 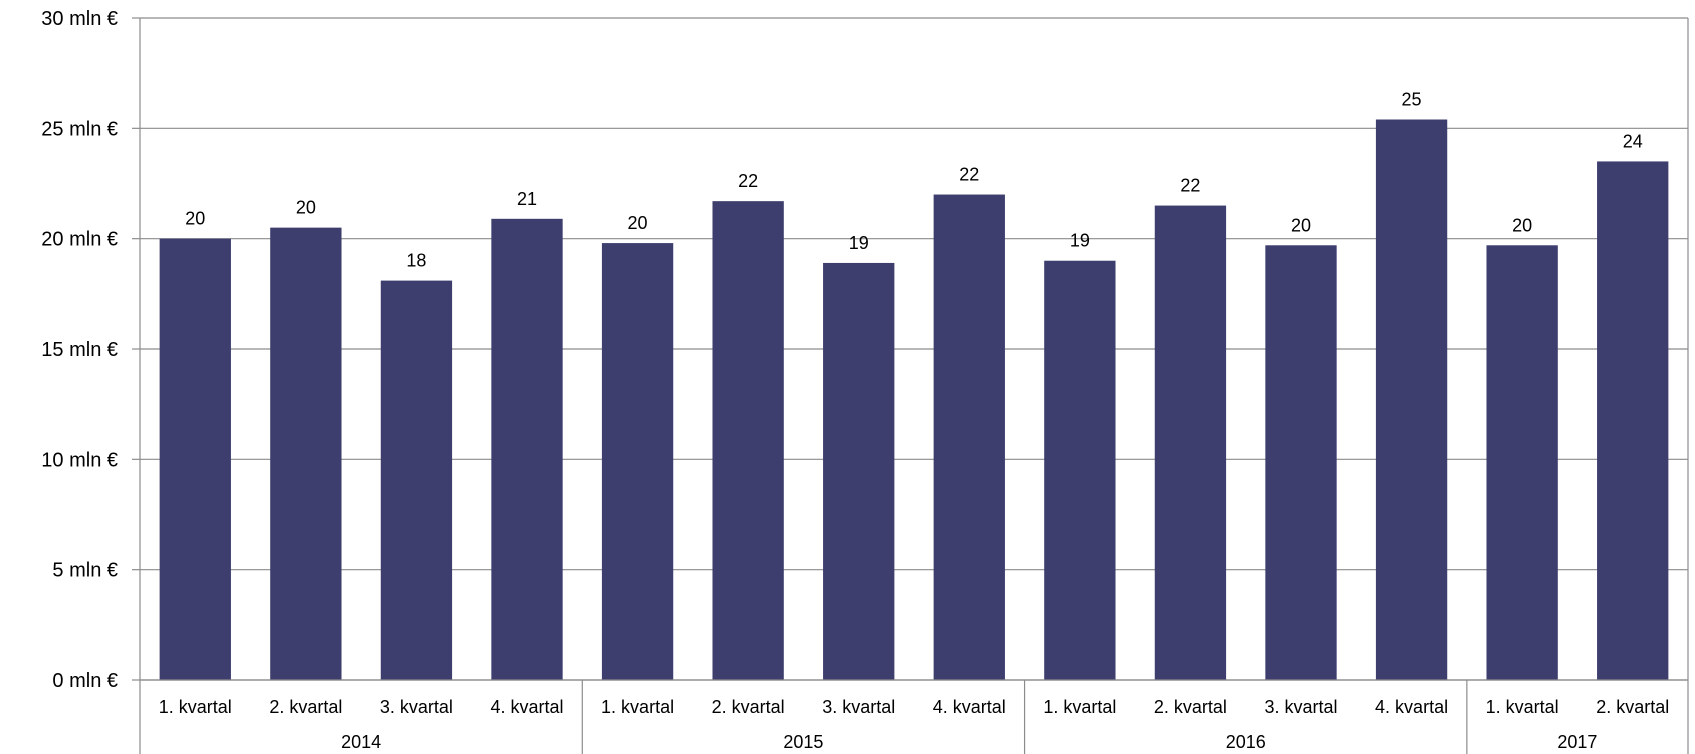 What do you see at coordinates (85, 681) in the screenshot?
I see `y-tick-label: 0 mln €` at bounding box center [85, 681].